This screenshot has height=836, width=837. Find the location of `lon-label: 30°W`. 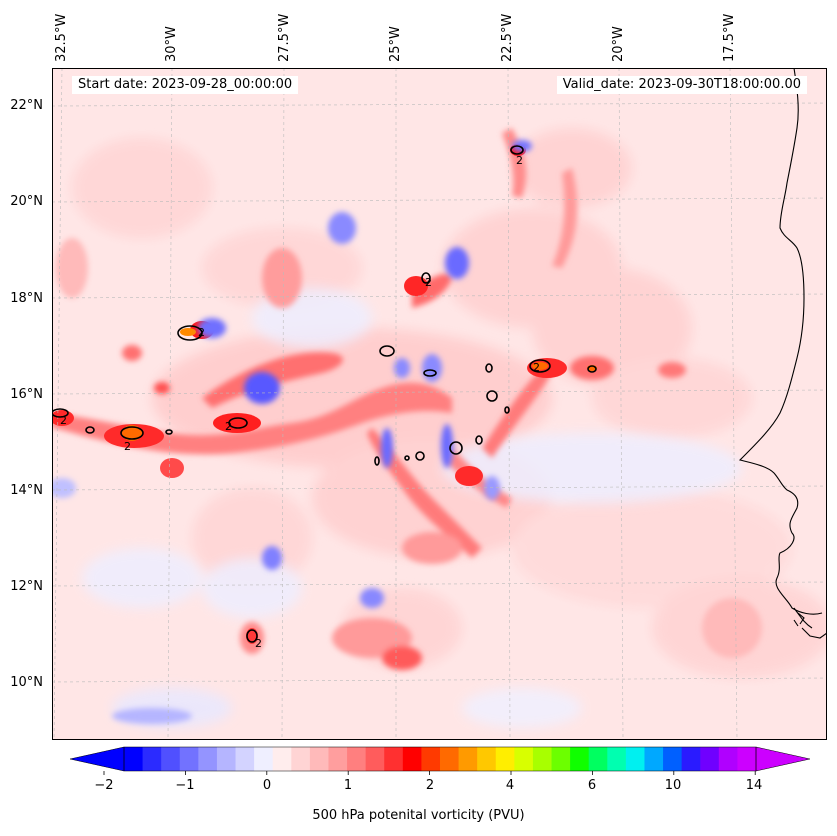

lon-label: 30°W is located at coordinates (171, 44).